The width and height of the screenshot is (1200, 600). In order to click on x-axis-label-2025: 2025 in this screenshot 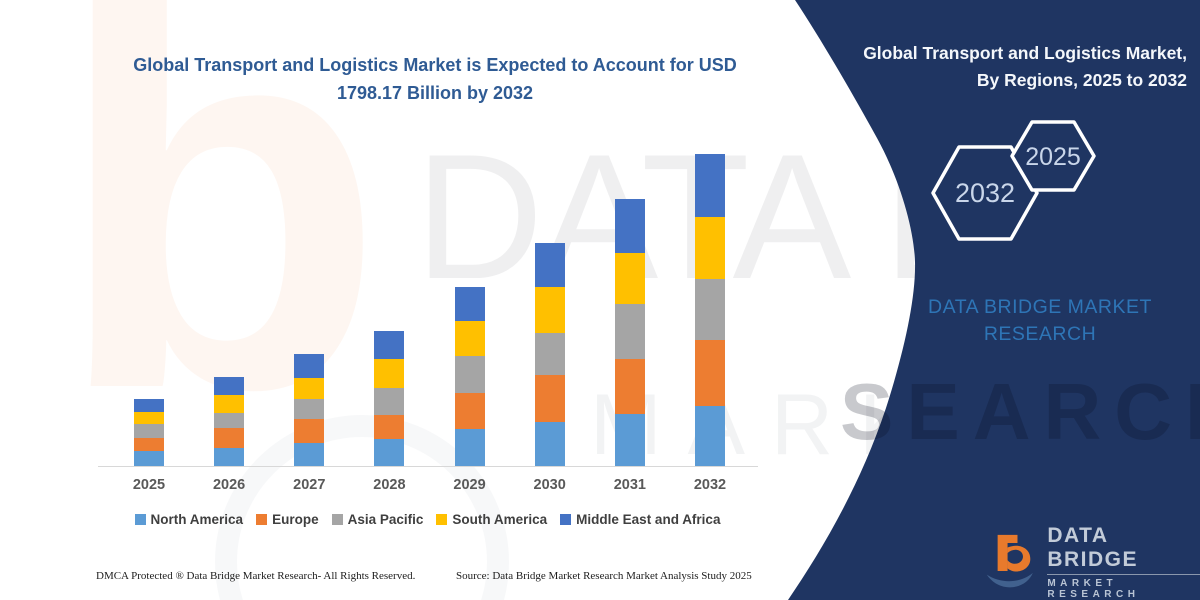, I will do `click(149, 485)`.